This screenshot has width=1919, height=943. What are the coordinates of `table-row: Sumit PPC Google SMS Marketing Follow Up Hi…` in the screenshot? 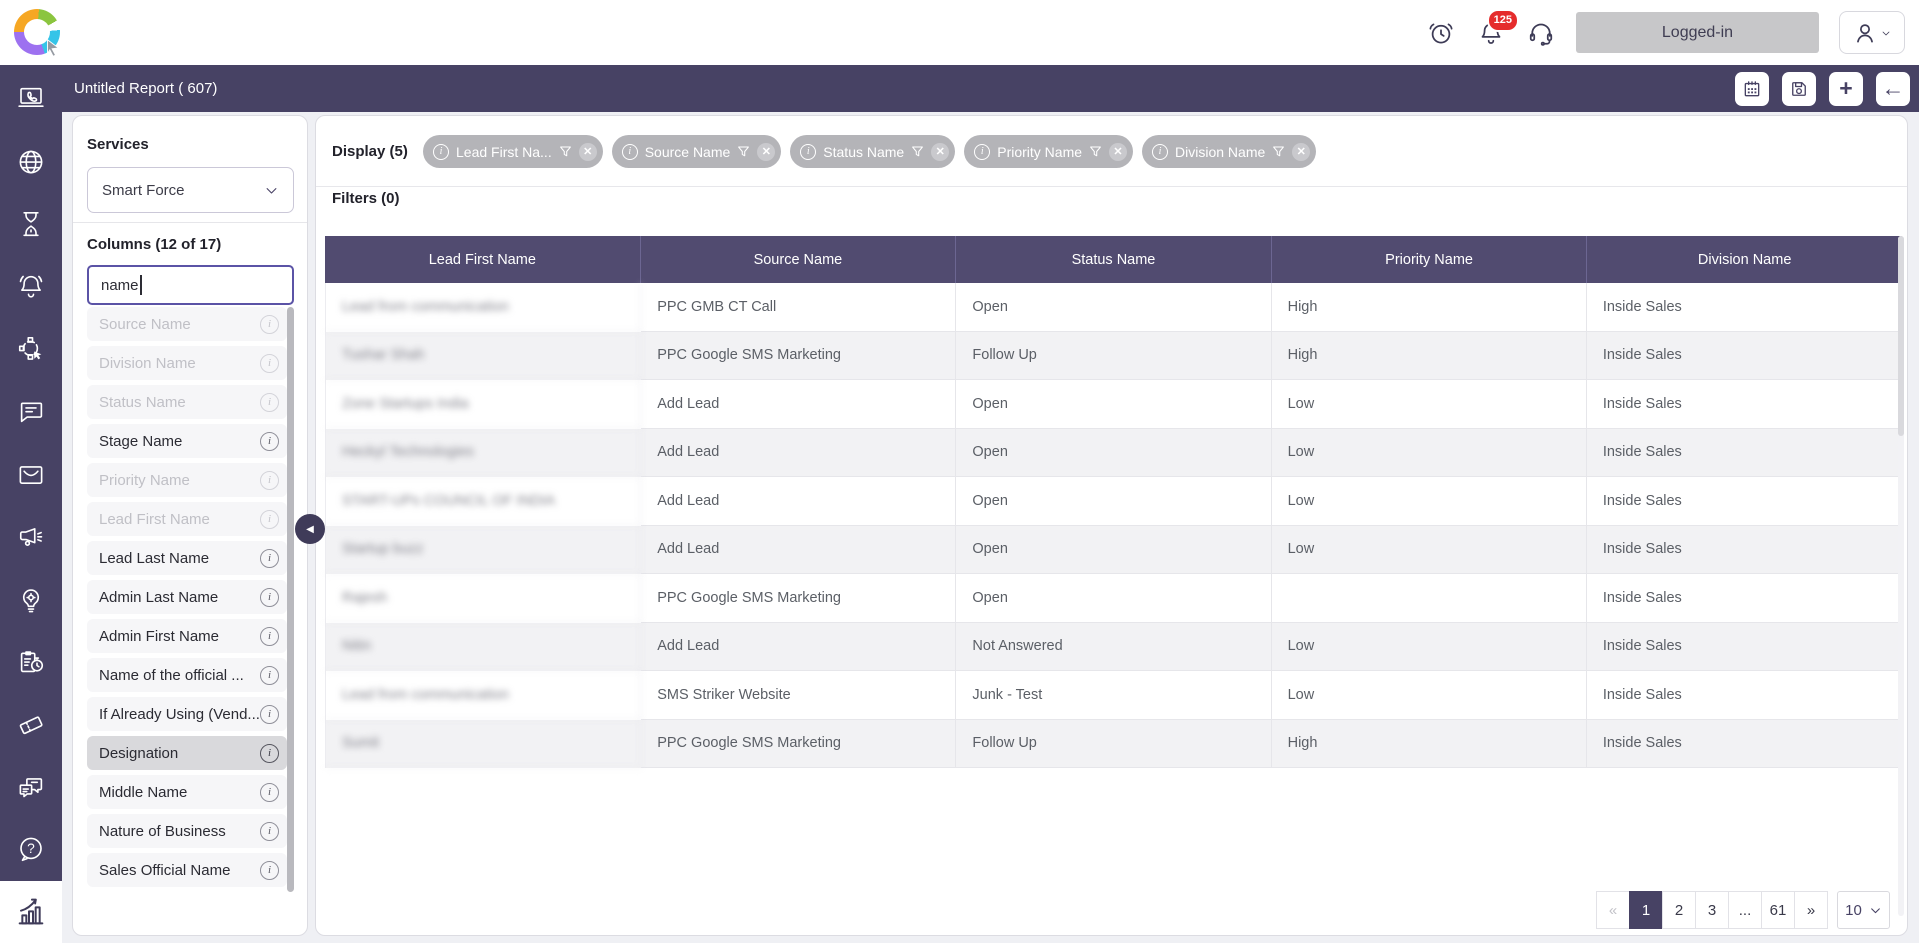 It's located at (1114, 743).